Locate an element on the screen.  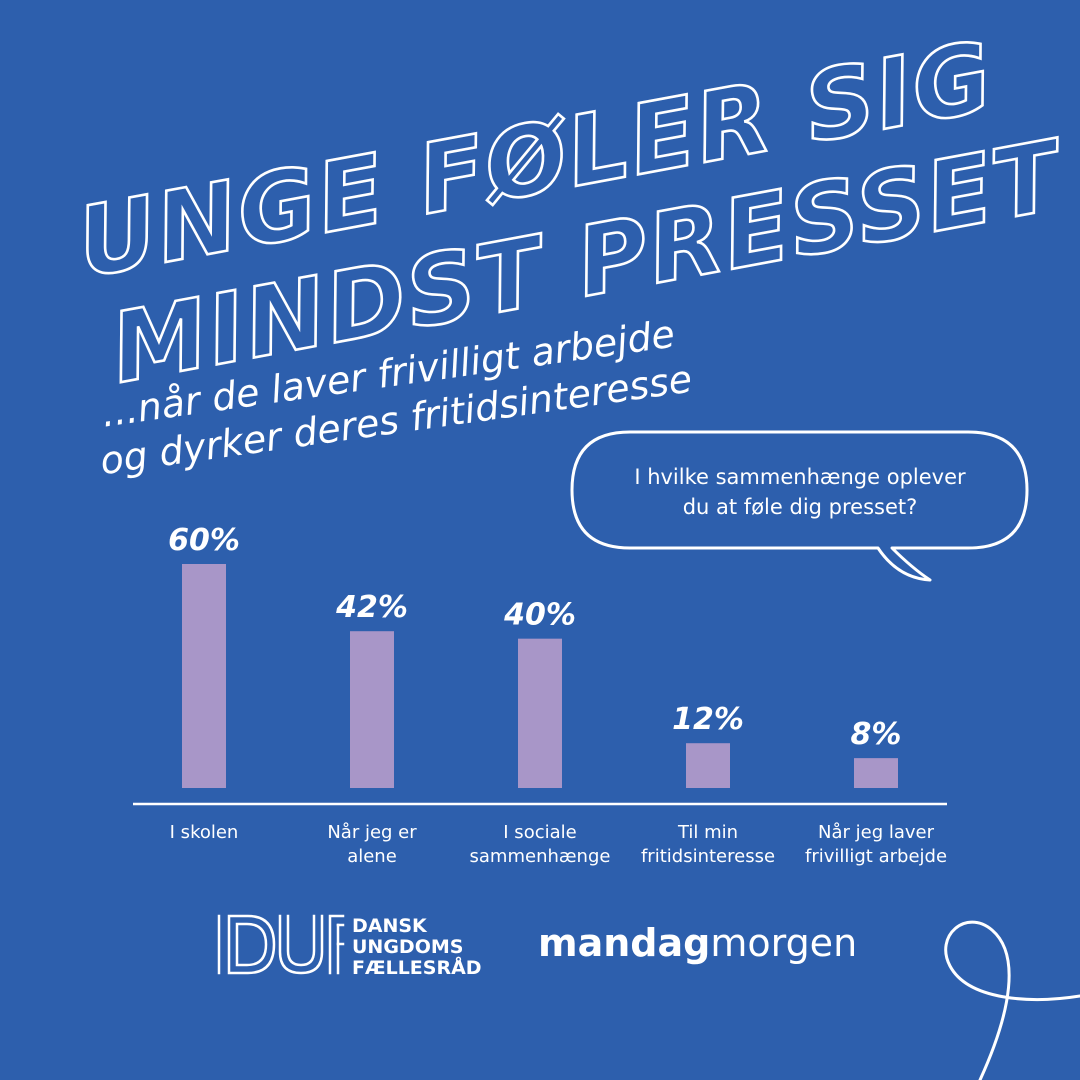
category-label-2-line-2: alene is located at coordinates (372, 856).